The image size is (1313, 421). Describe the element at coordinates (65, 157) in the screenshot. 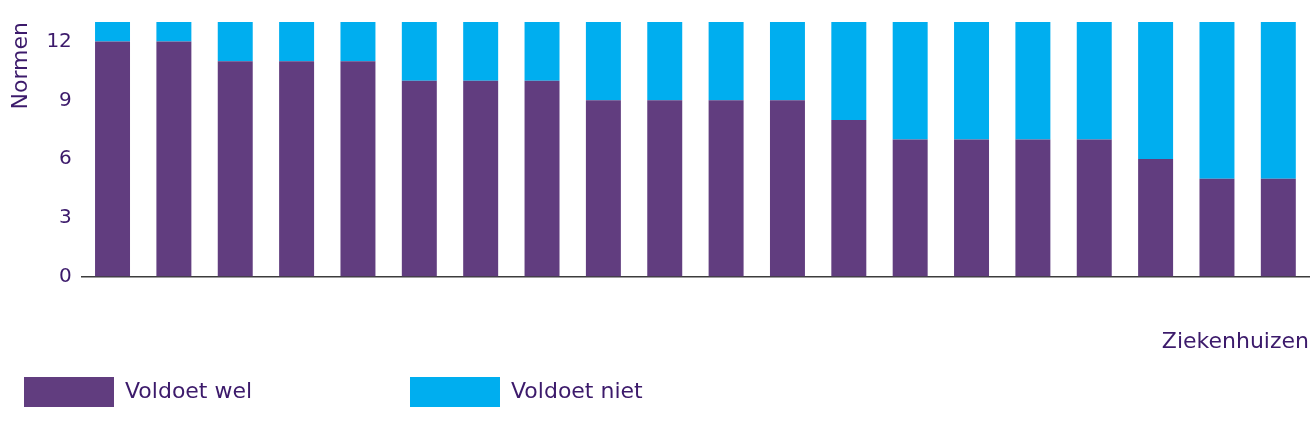

I see `y-tick-label: 6` at that location.